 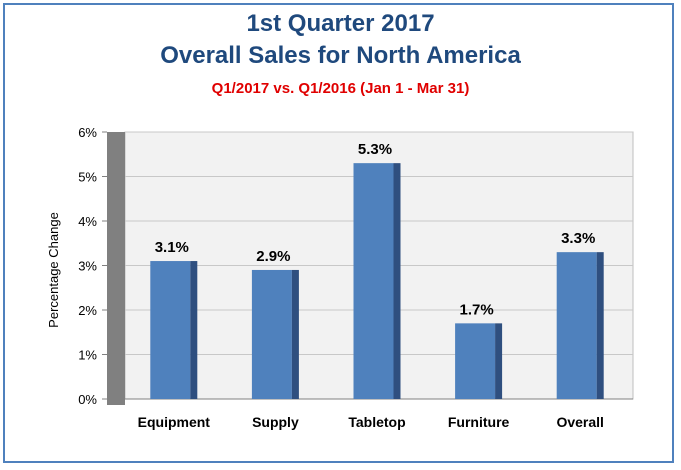 What do you see at coordinates (172, 247) in the screenshot?
I see `data-label: 3.1%` at bounding box center [172, 247].